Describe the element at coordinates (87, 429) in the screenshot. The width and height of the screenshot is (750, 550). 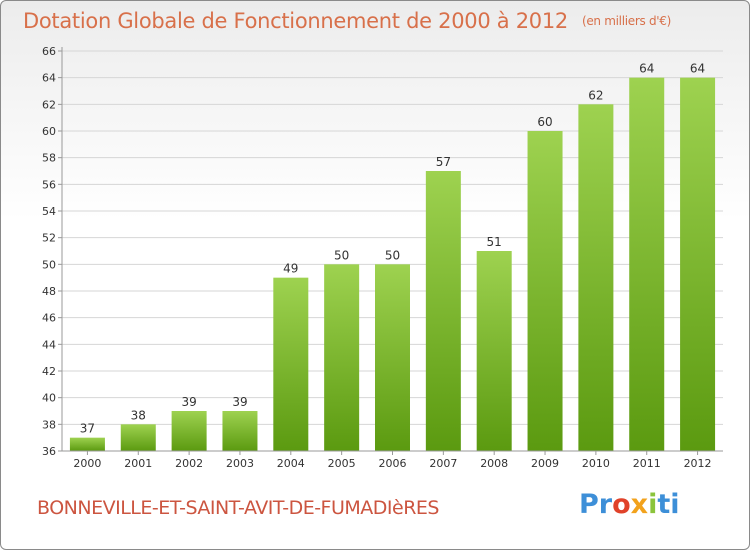
I see `data-label: 37` at that location.